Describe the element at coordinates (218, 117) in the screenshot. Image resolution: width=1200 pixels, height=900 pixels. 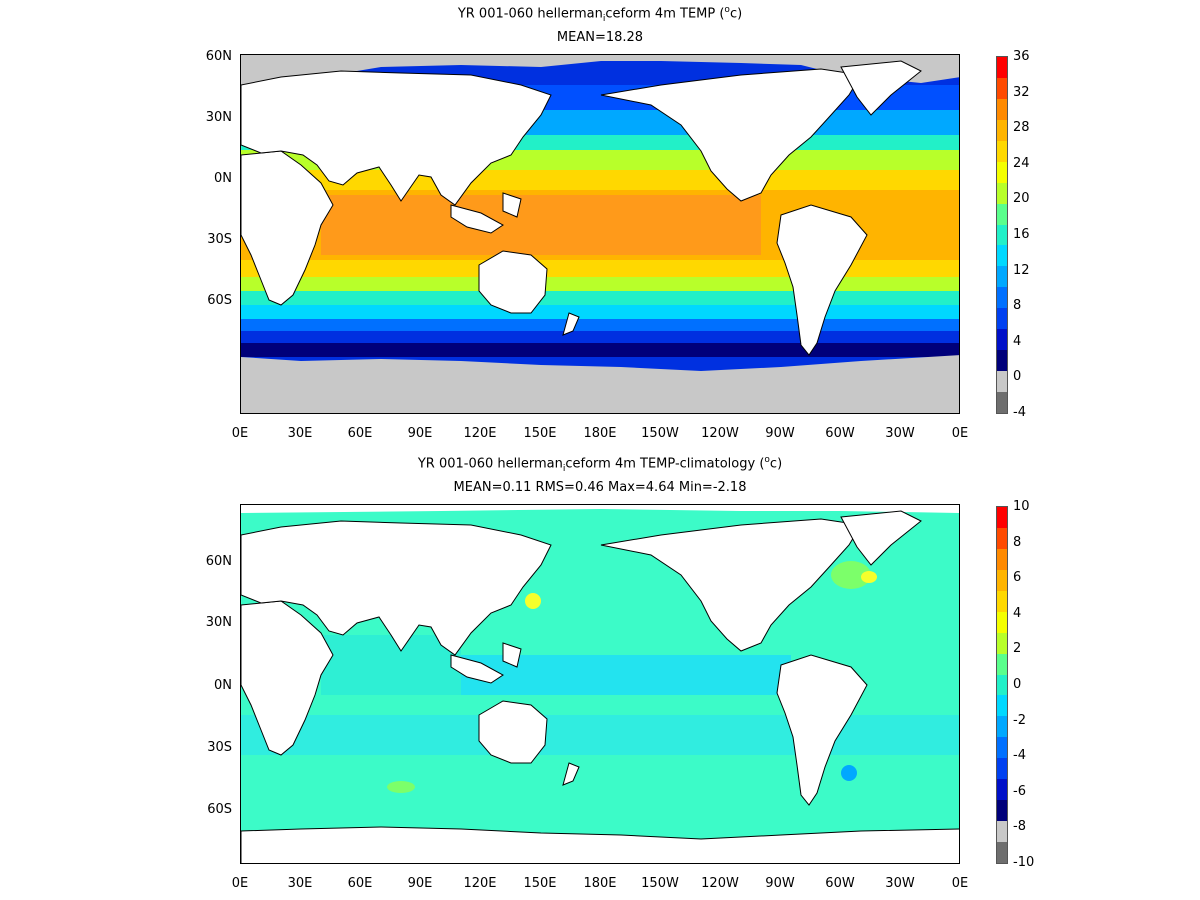
I see `panel1-lat-tick: 30N` at that location.